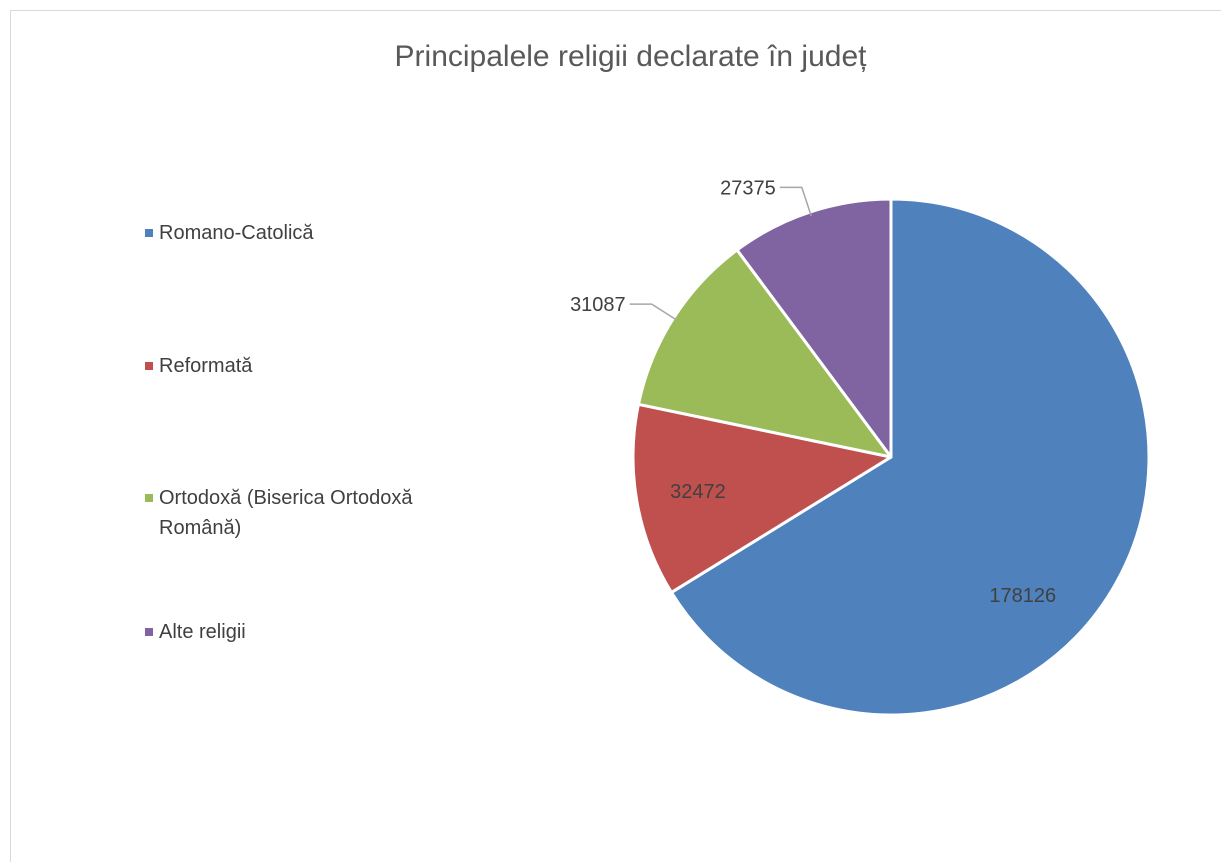 This screenshot has height=862, width=1221. What do you see at coordinates (1022, 596) in the screenshot?
I see `data-label-romano-catolica: 178126` at bounding box center [1022, 596].